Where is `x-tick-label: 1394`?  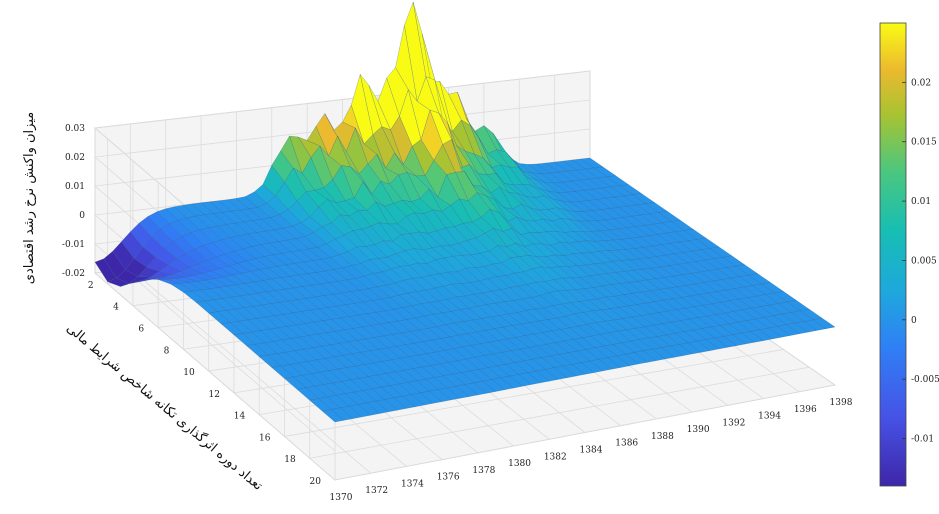 x-tick-label: 1394 is located at coordinates (769, 417).